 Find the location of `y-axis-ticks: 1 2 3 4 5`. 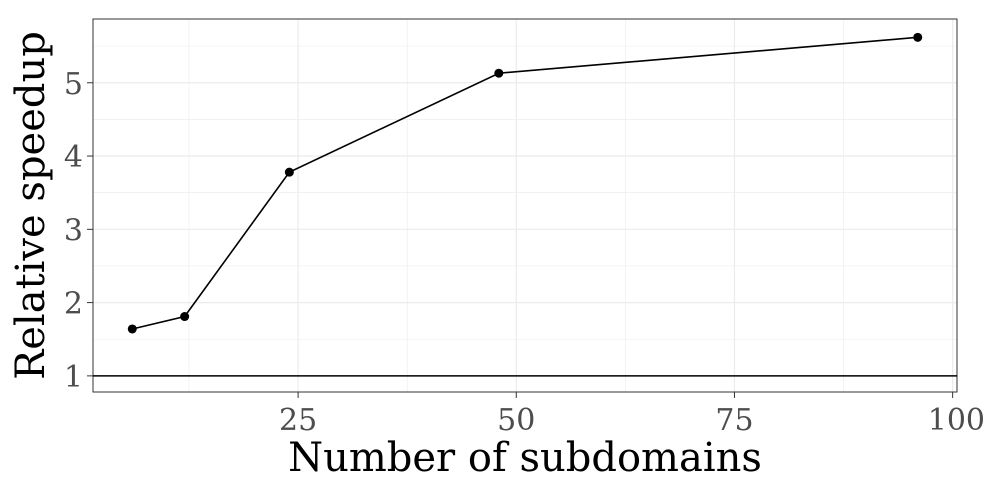

y-axis-ticks: 1 2 3 4 5 is located at coordinates (78, 231).